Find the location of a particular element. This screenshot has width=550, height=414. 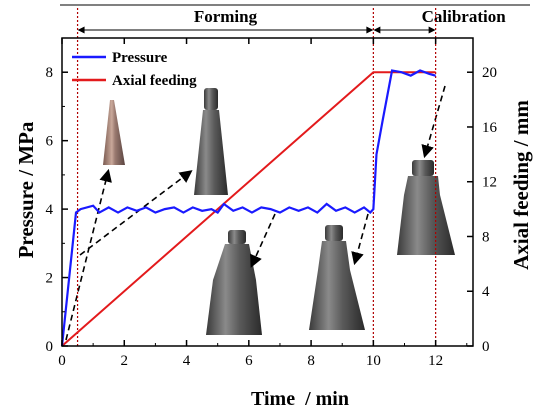

left-y-tick-label: 6 is located at coordinates (50, 142).